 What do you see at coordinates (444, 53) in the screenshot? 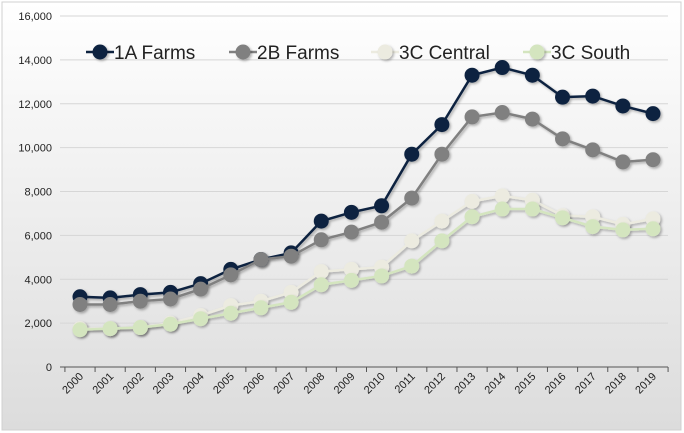
I see `legend-label: 3C Central` at bounding box center [444, 53].